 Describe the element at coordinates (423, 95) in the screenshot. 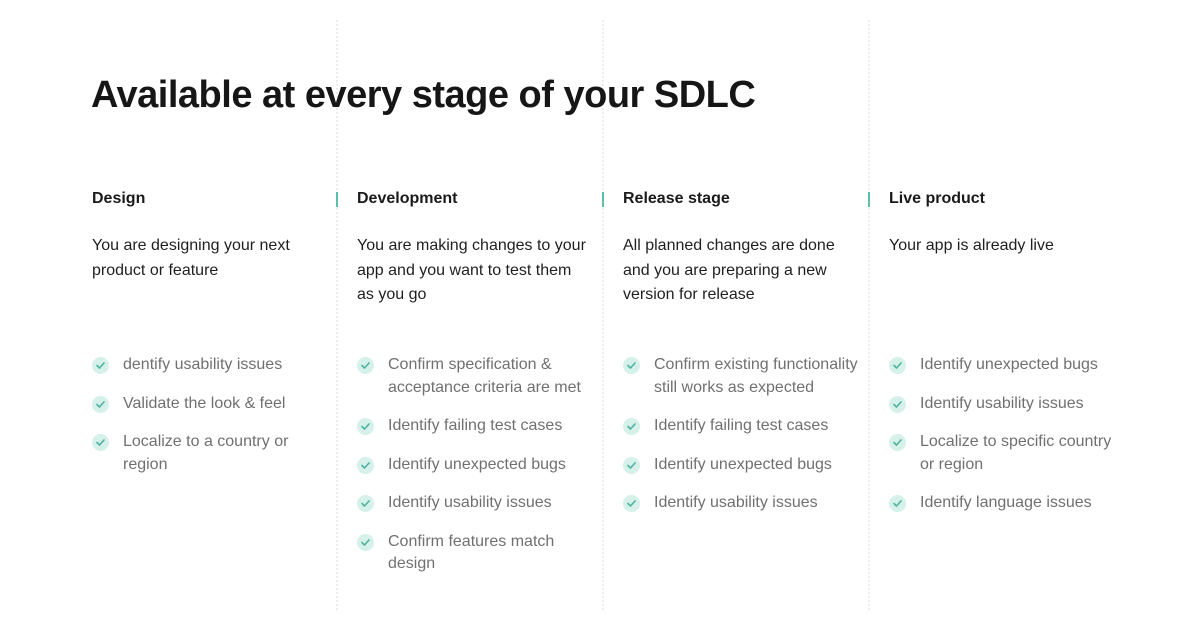

I see `page-title: Available at every stage of your SDLC` at that location.